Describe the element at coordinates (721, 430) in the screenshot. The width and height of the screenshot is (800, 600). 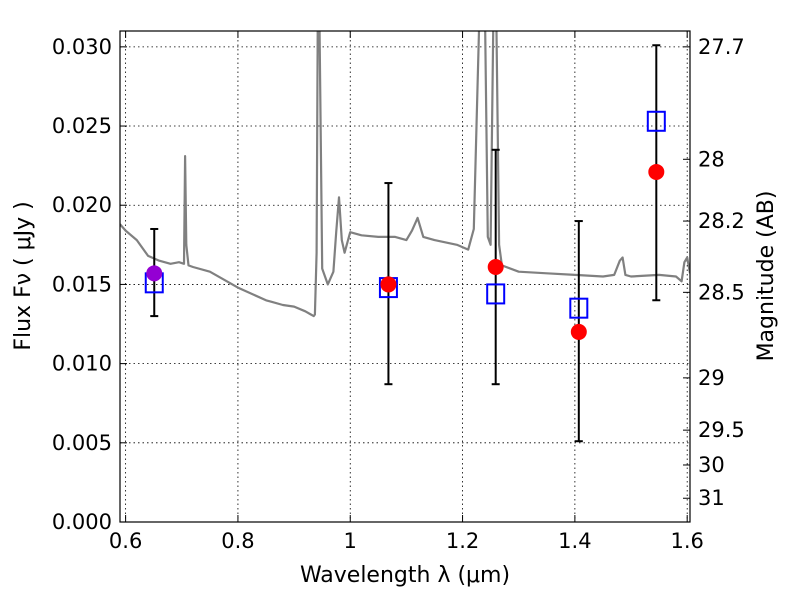
I see `y2-tick-label: 29.5` at that location.